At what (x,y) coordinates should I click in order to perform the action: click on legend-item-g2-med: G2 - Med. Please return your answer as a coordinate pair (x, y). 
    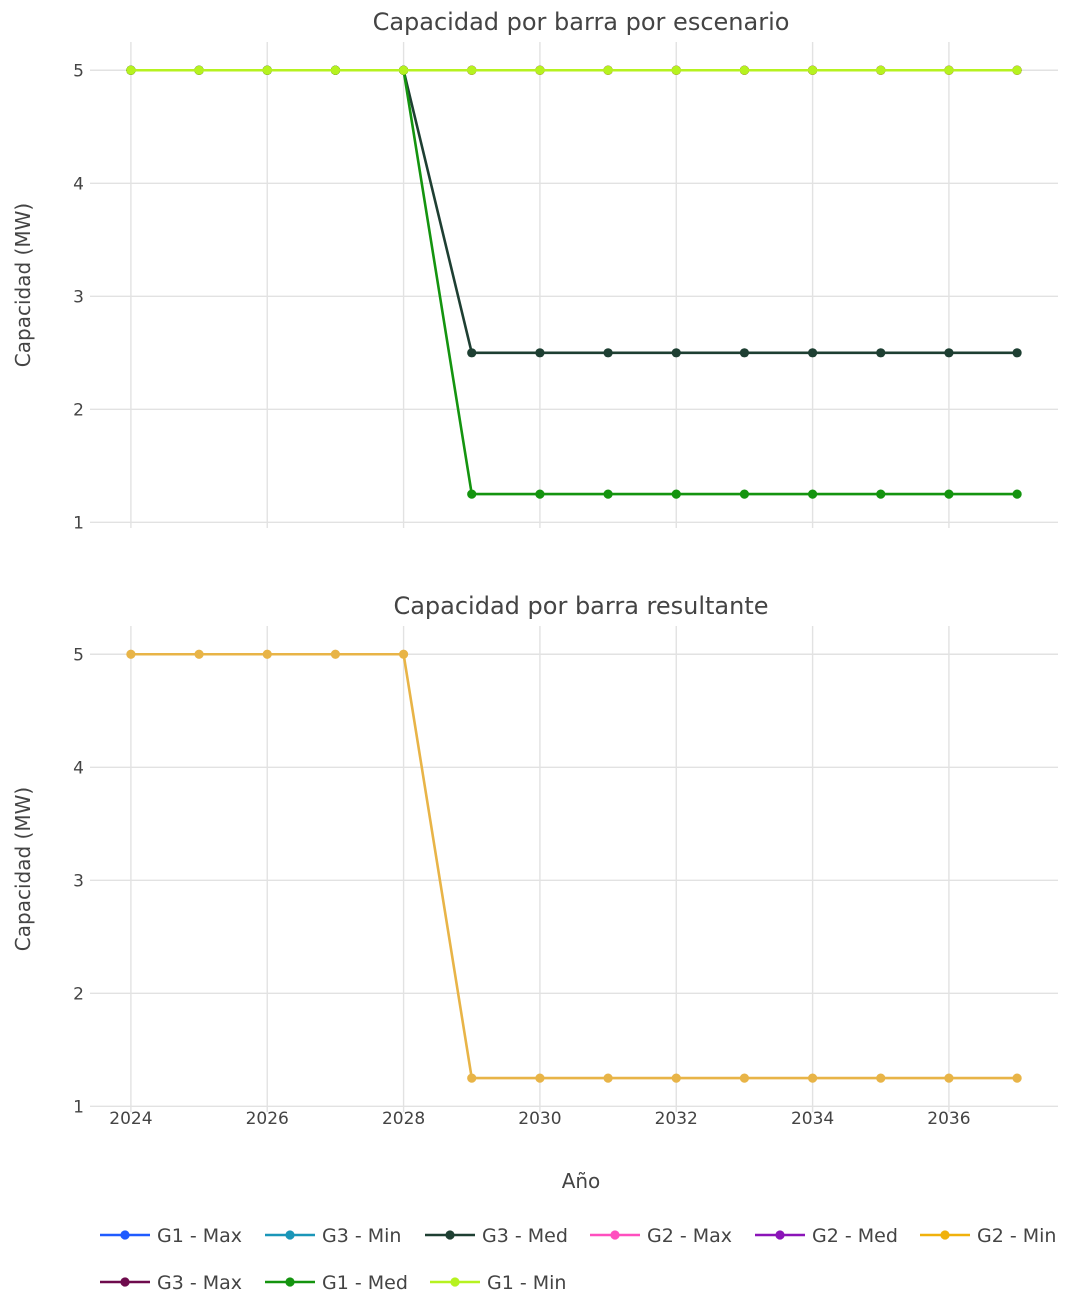
    Looking at the image, I should click on (826, 1236).